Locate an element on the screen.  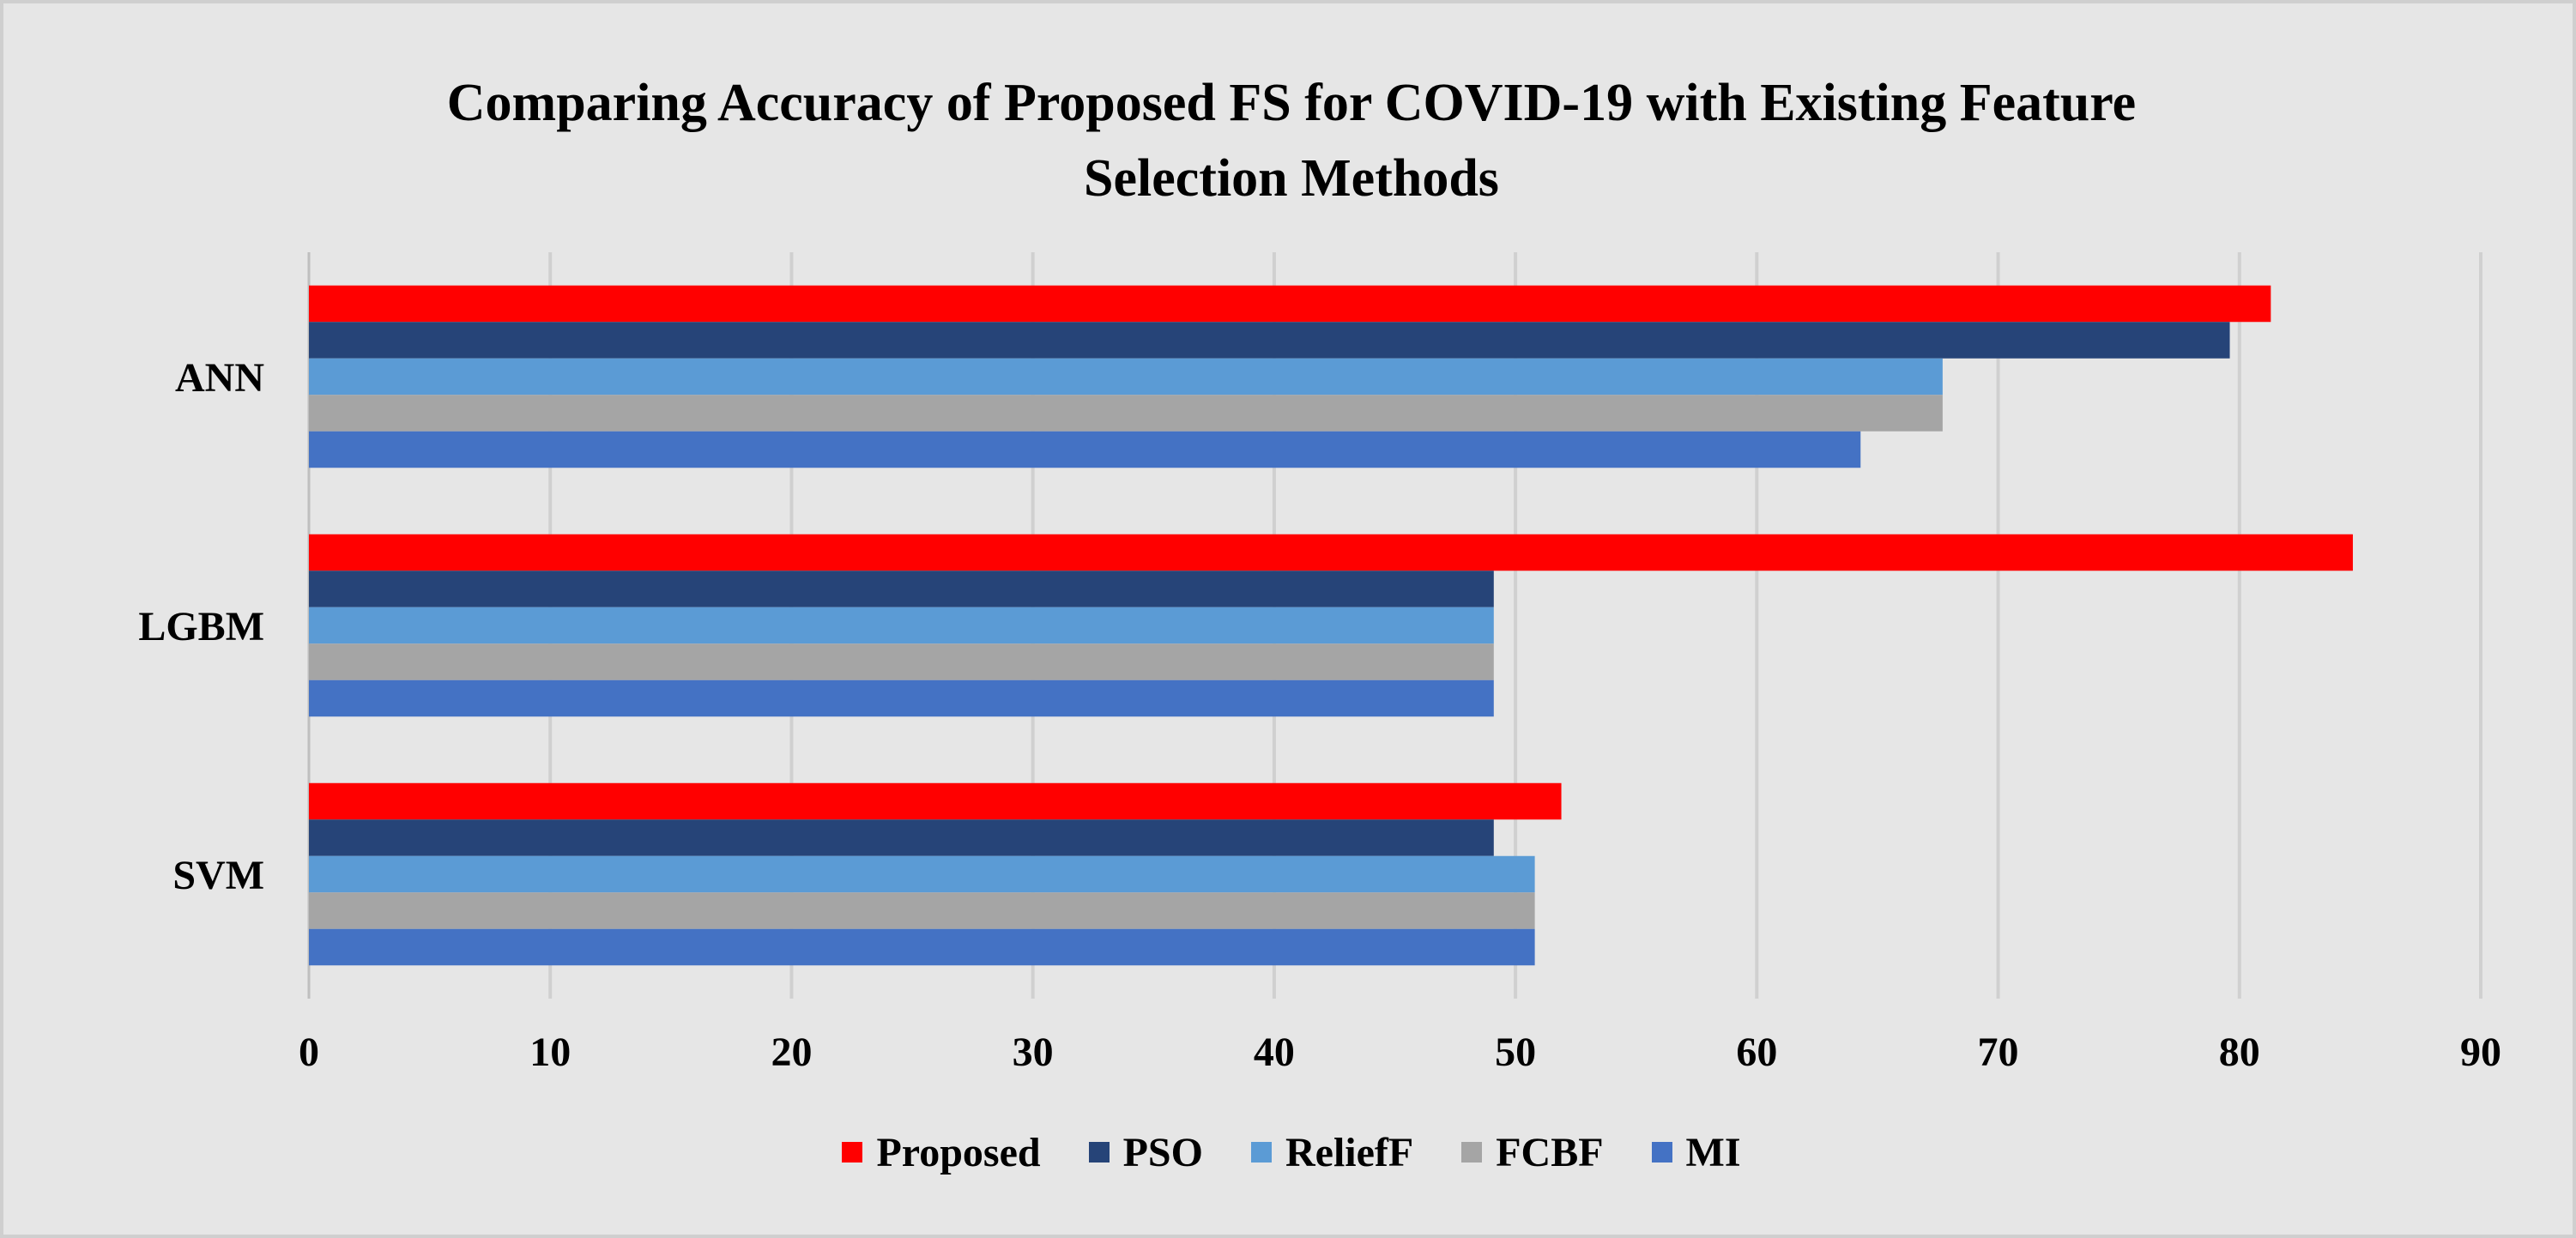
x-tick-label: 20 is located at coordinates (791, 1053).